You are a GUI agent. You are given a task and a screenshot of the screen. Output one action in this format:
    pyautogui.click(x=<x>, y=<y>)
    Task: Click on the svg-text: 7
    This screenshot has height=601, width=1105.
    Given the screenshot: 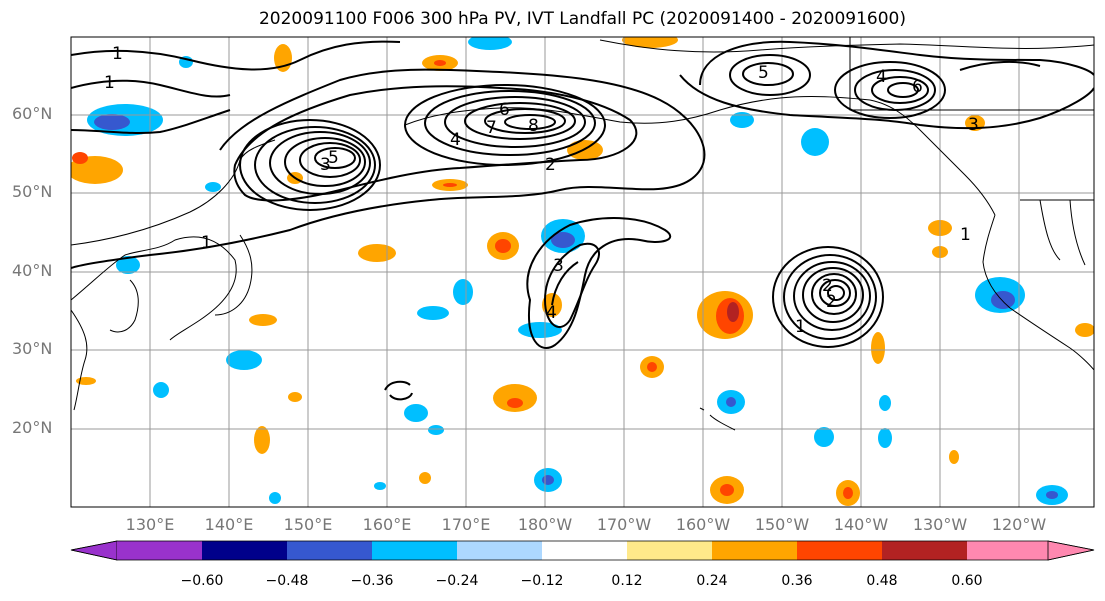 What is the action you would take?
    pyautogui.click(x=491, y=128)
    